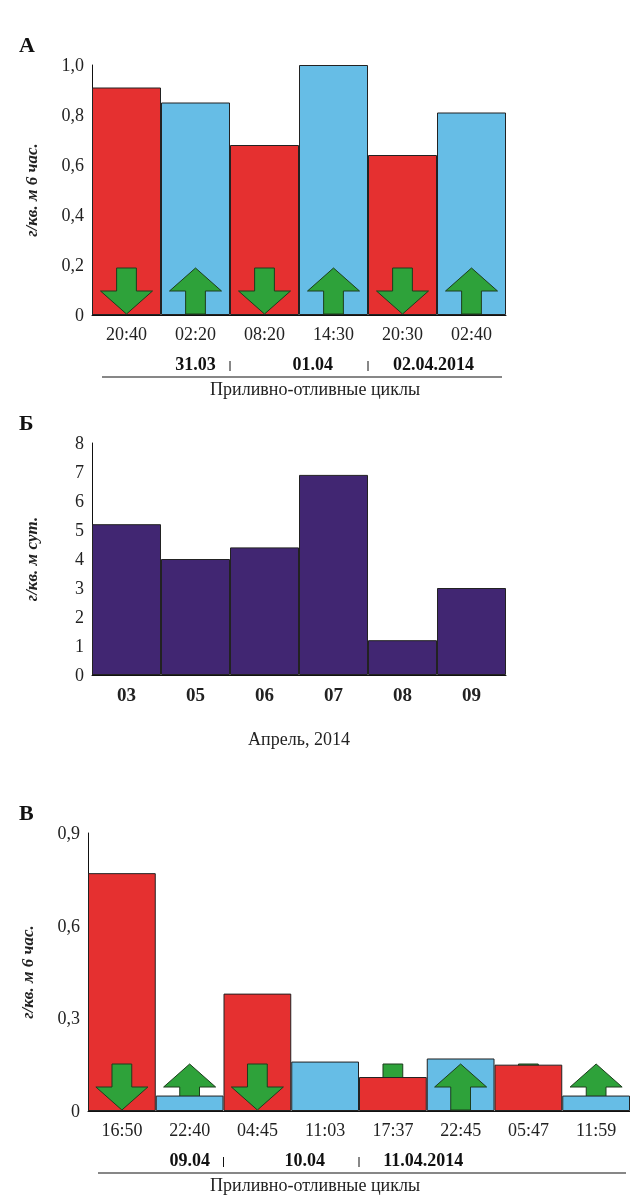  What do you see at coordinates (189, 1160) in the screenshot?
I see `text: 09.04` at bounding box center [189, 1160].